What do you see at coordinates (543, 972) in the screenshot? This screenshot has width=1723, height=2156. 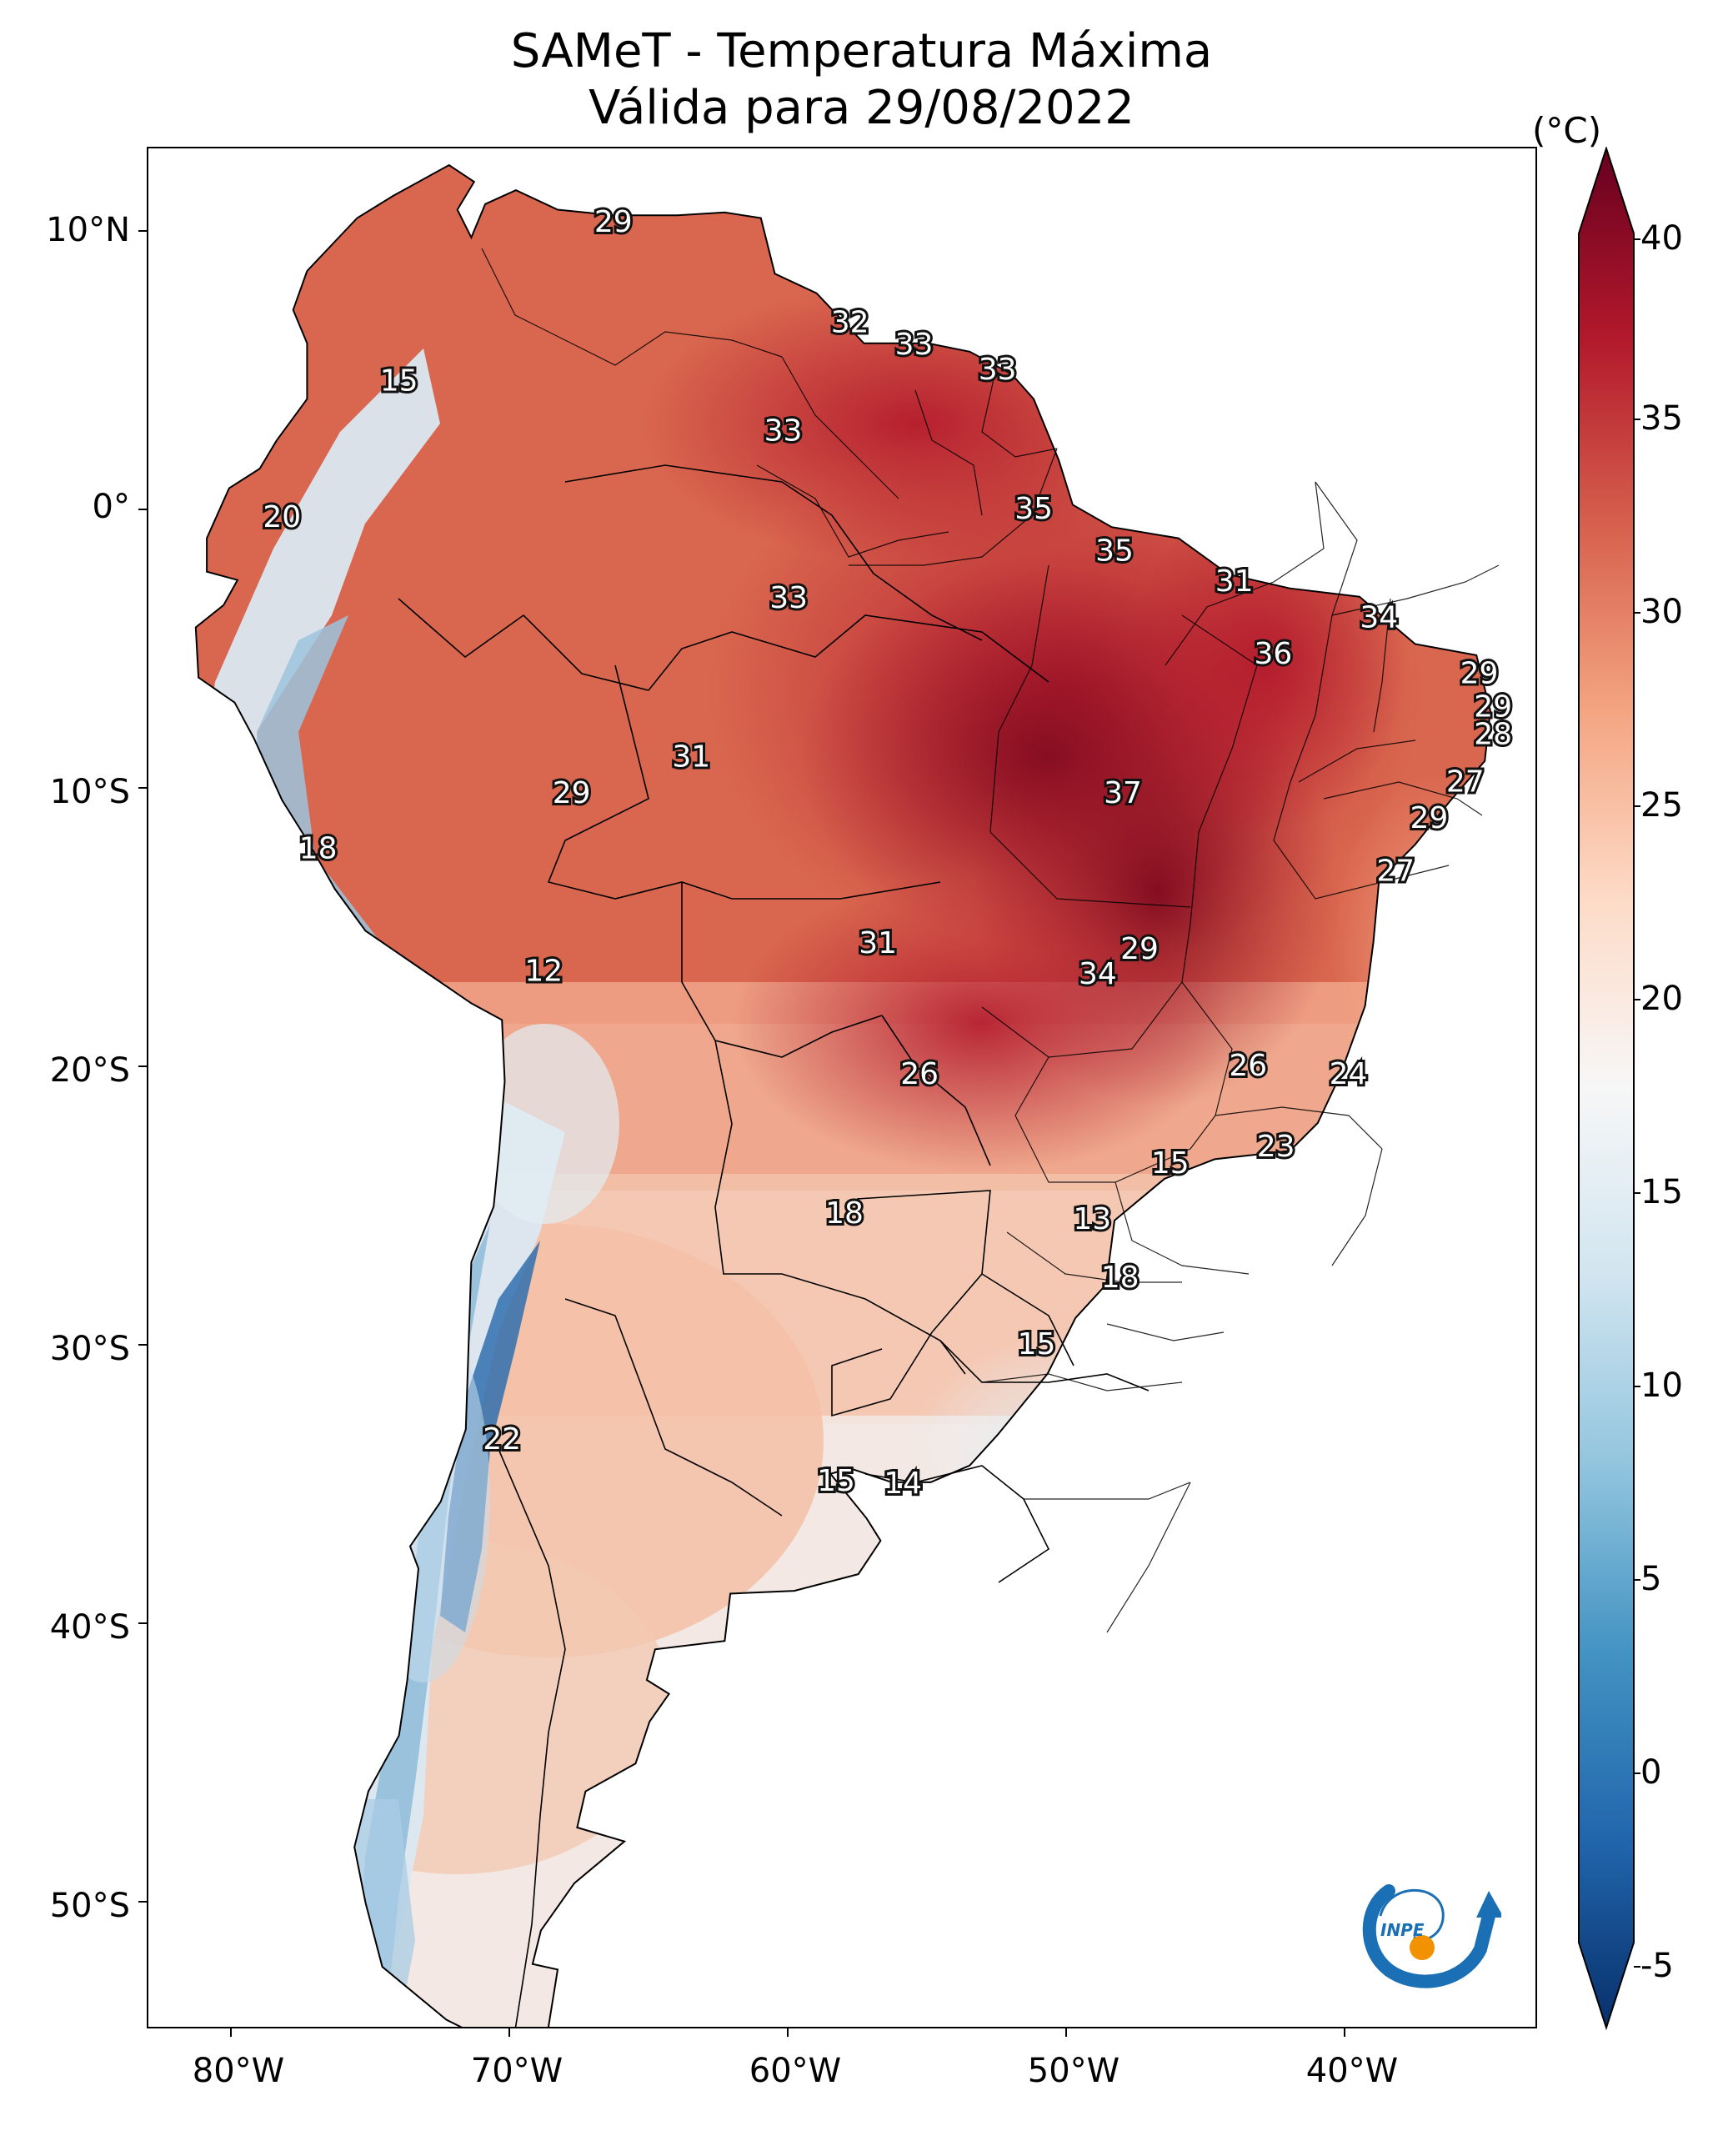 I see `temperature-value-label: 12` at bounding box center [543, 972].